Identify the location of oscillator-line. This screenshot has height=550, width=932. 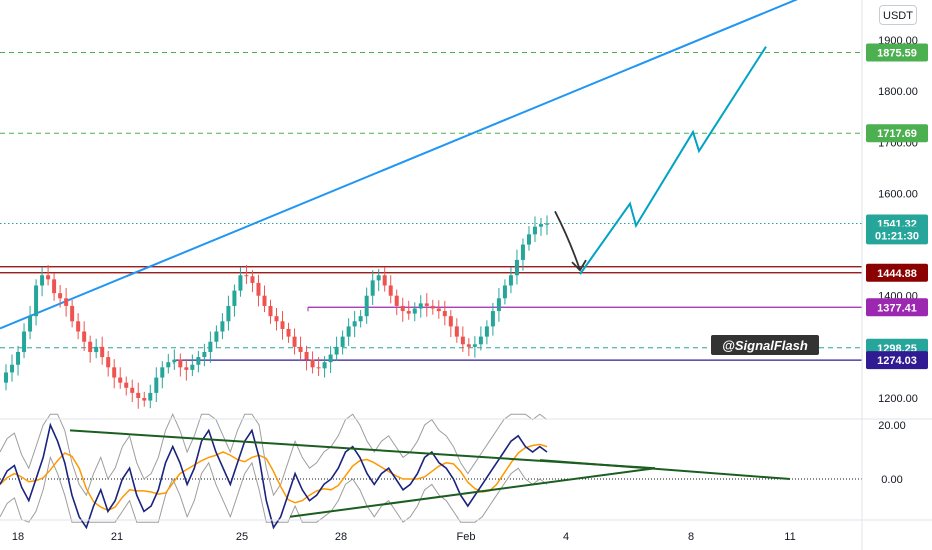
(274, 476).